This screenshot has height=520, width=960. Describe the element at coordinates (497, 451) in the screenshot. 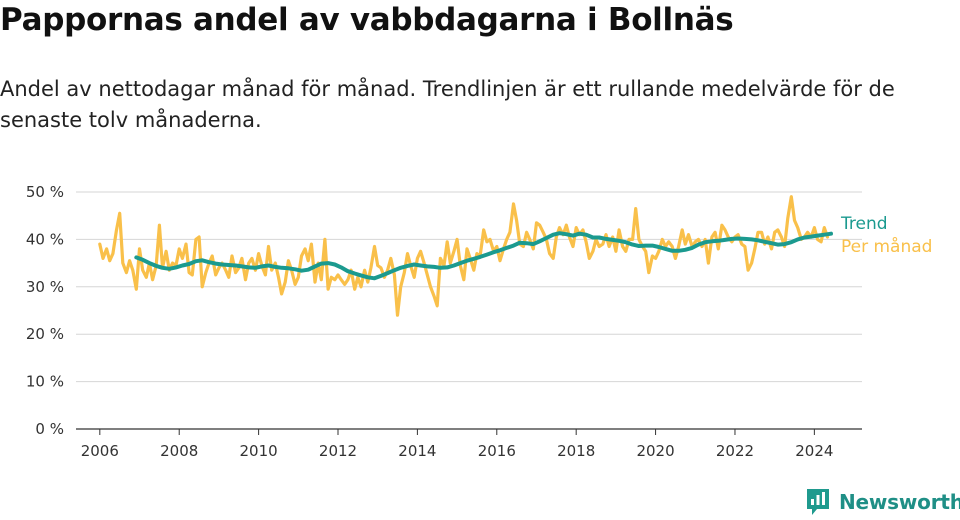

I see `x-tick-label: 2016` at that location.